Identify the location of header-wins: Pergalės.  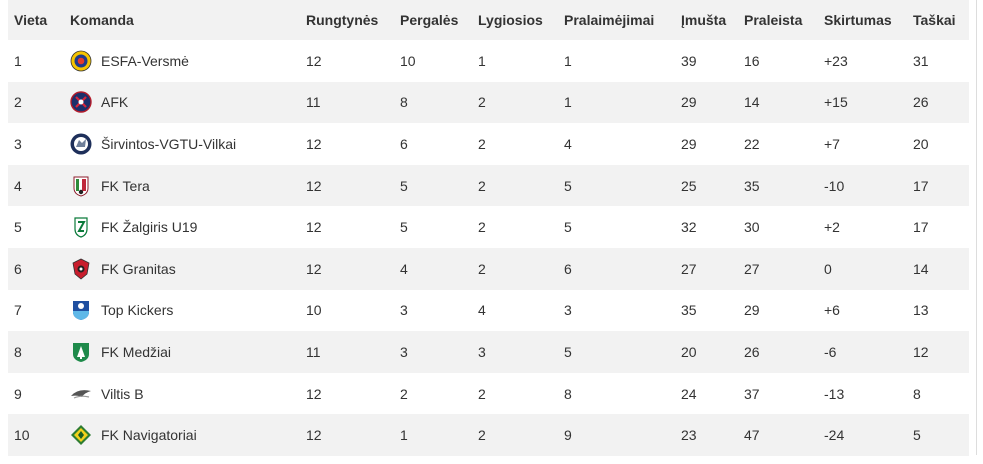
(439, 20).